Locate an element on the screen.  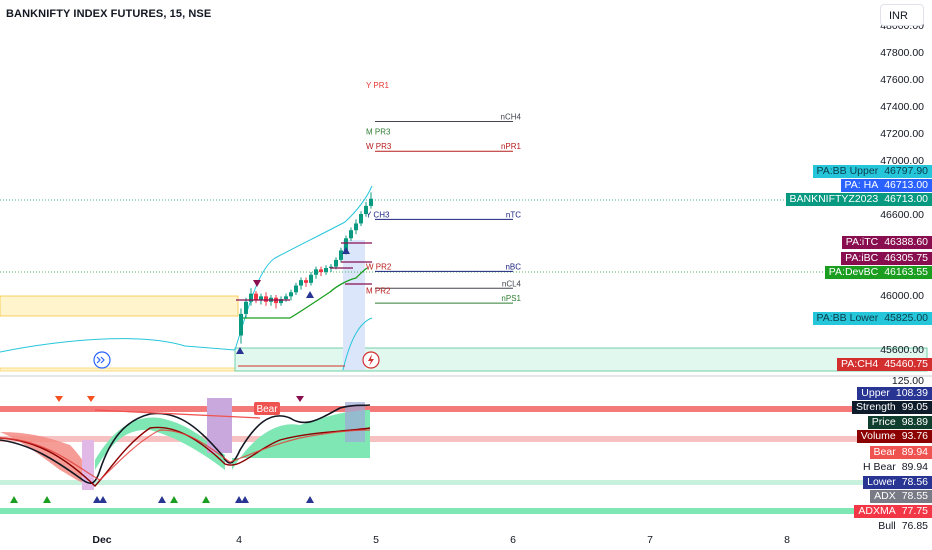
bottom-signal-markers is located at coordinates (162, 499).